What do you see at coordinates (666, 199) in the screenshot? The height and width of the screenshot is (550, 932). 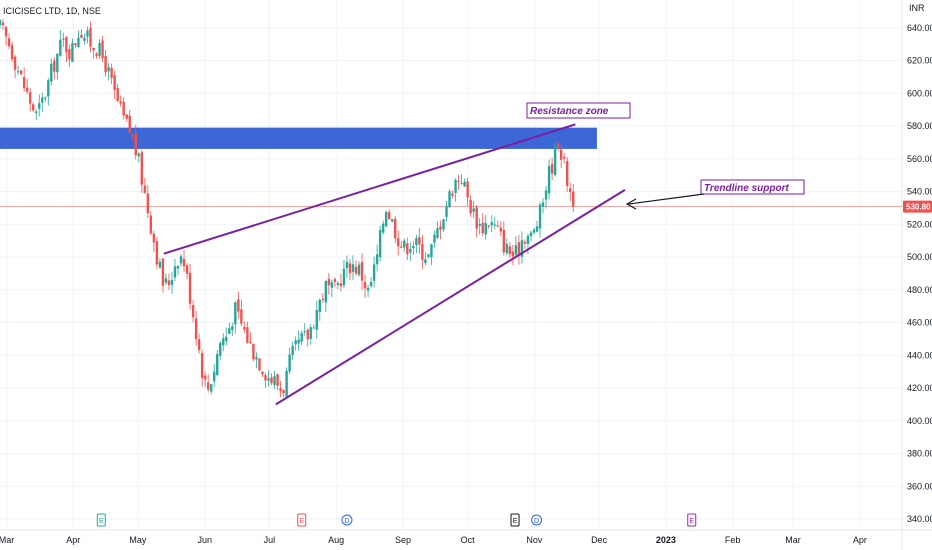 I see `trendline-support-arrow` at bounding box center [666, 199].